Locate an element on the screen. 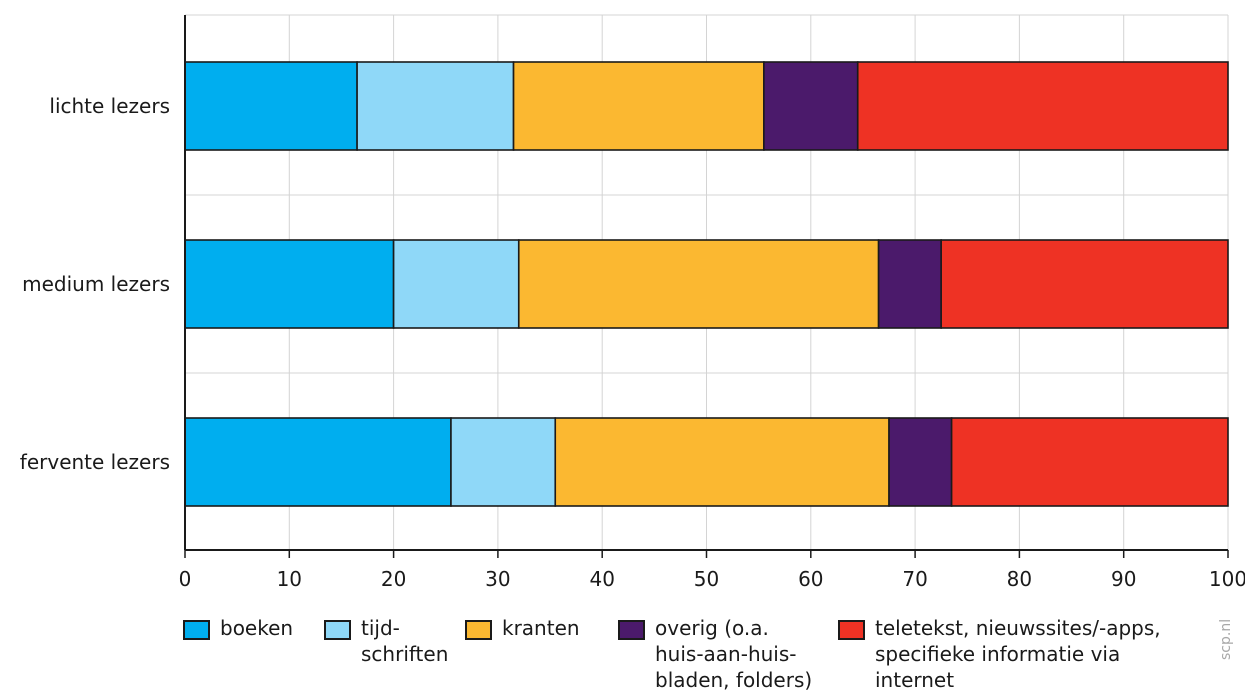 This screenshot has width=1245, height=698. legend-label: kranten is located at coordinates (541, 628).